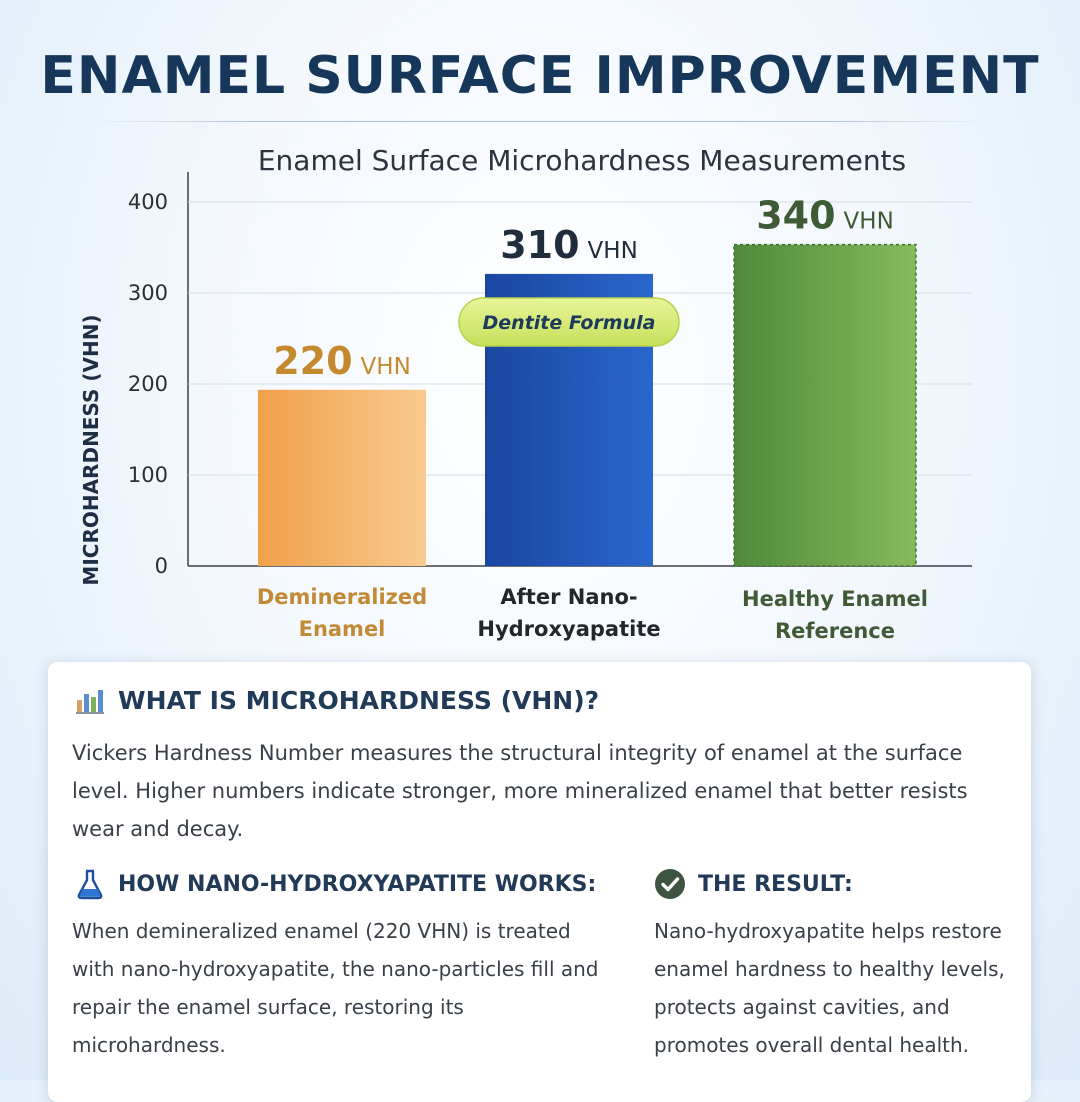 This screenshot has height=1102, width=1080. What do you see at coordinates (91, 449) in the screenshot?
I see `y-axis-label: MICROHARDNESS (VHN)` at bounding box center [91, 449].